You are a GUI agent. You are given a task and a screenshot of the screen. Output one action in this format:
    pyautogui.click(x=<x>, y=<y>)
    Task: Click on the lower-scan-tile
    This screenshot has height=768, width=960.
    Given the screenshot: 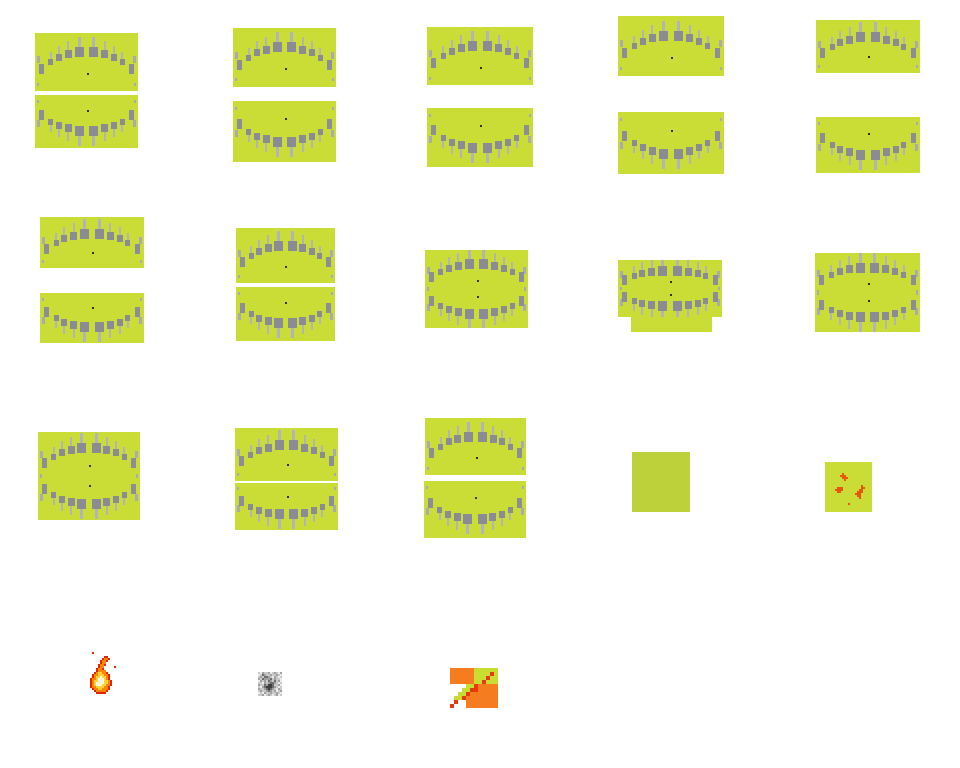 What is the action you would take?
    pyautogui.click(x=475, y=509)
    